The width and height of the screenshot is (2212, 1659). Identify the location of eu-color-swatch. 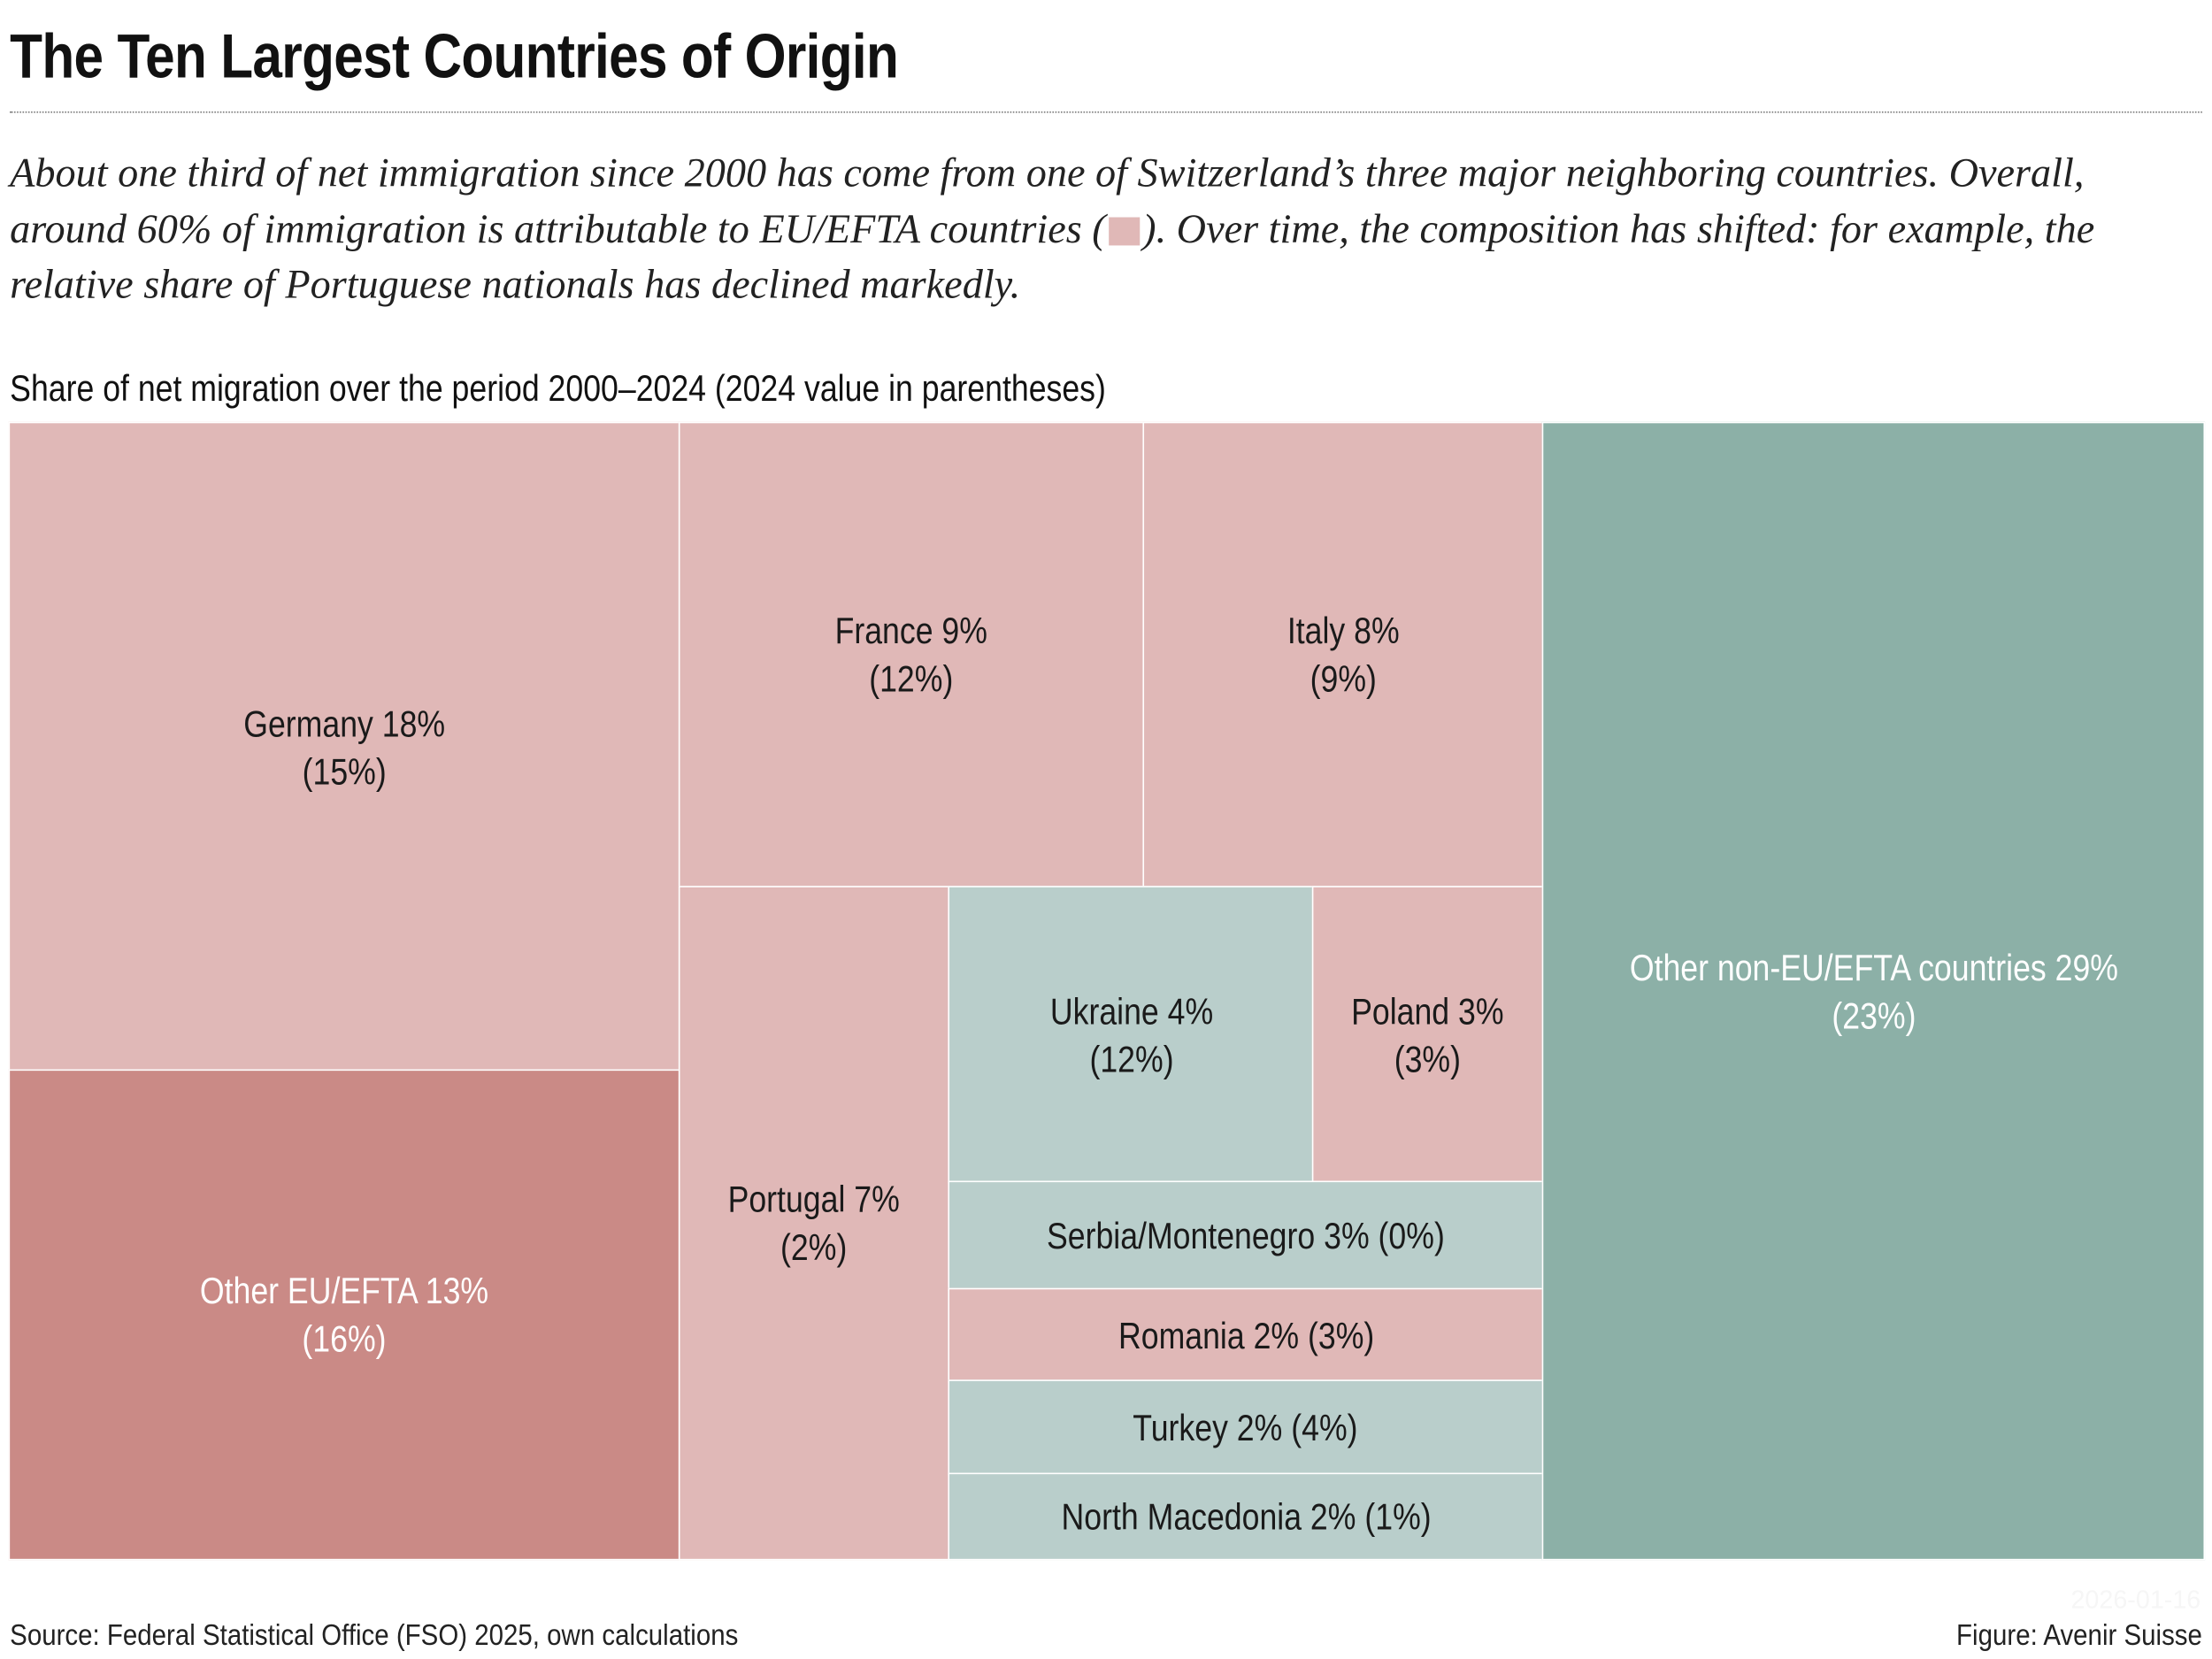
(1124, 231).